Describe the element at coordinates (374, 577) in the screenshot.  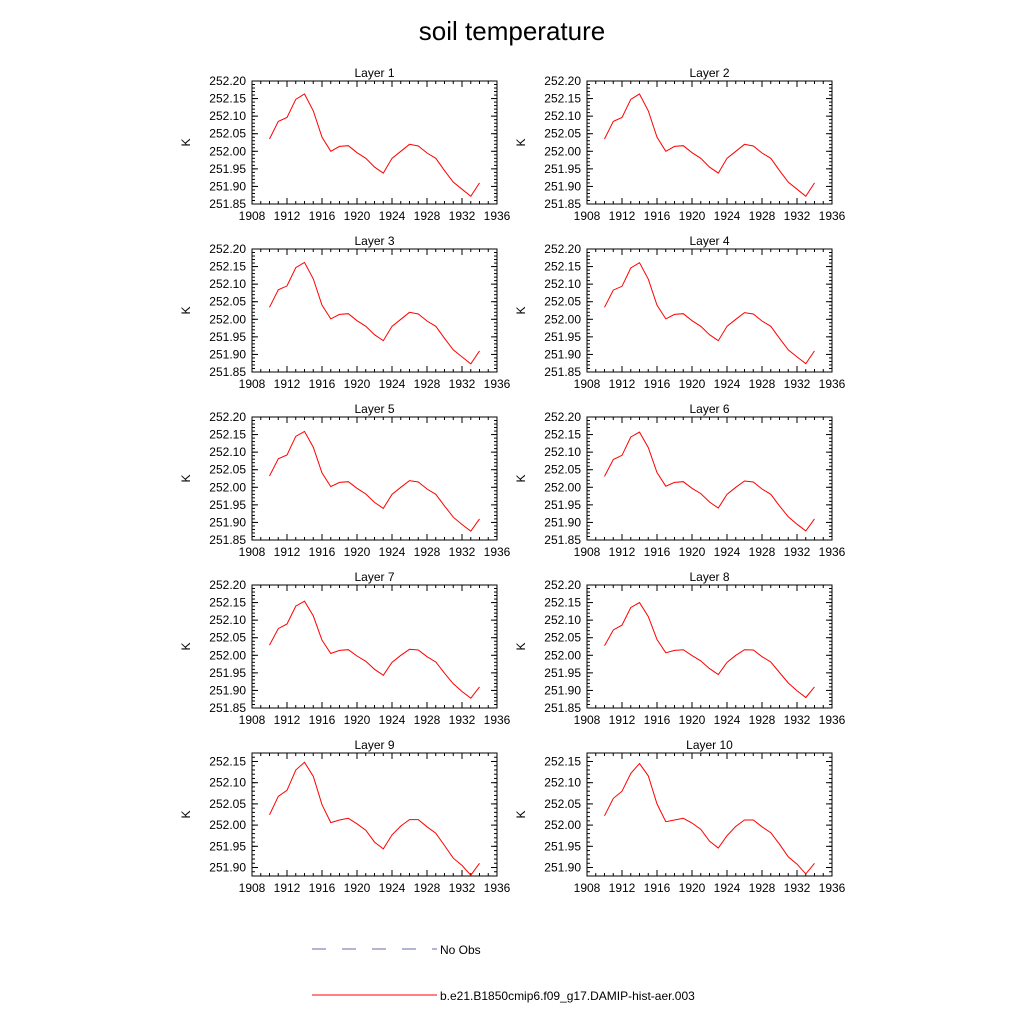
I see `panel-title: Layer 7` at that location.